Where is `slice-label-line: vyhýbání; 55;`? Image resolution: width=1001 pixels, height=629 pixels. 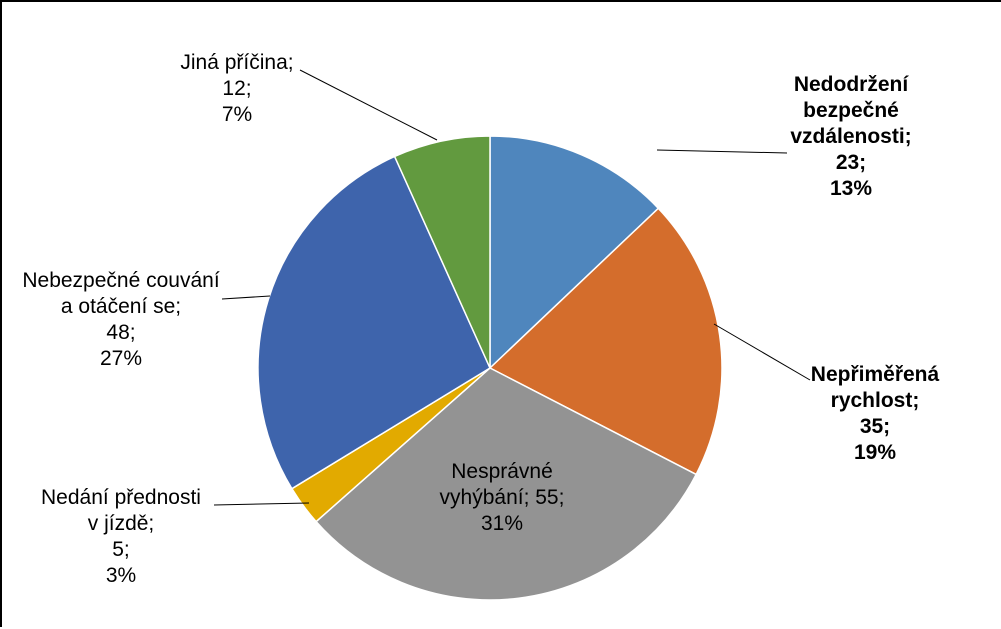 slice-label-line: vyhýbání; 55; is located at coordinates (502, 497).